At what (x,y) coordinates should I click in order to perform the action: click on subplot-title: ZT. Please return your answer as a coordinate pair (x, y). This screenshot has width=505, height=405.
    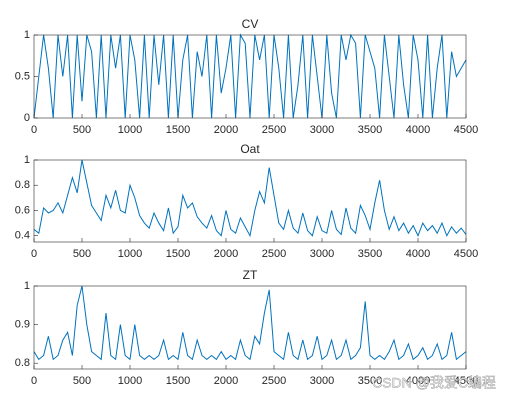
    Looking at the image, I should click on (250, 275).